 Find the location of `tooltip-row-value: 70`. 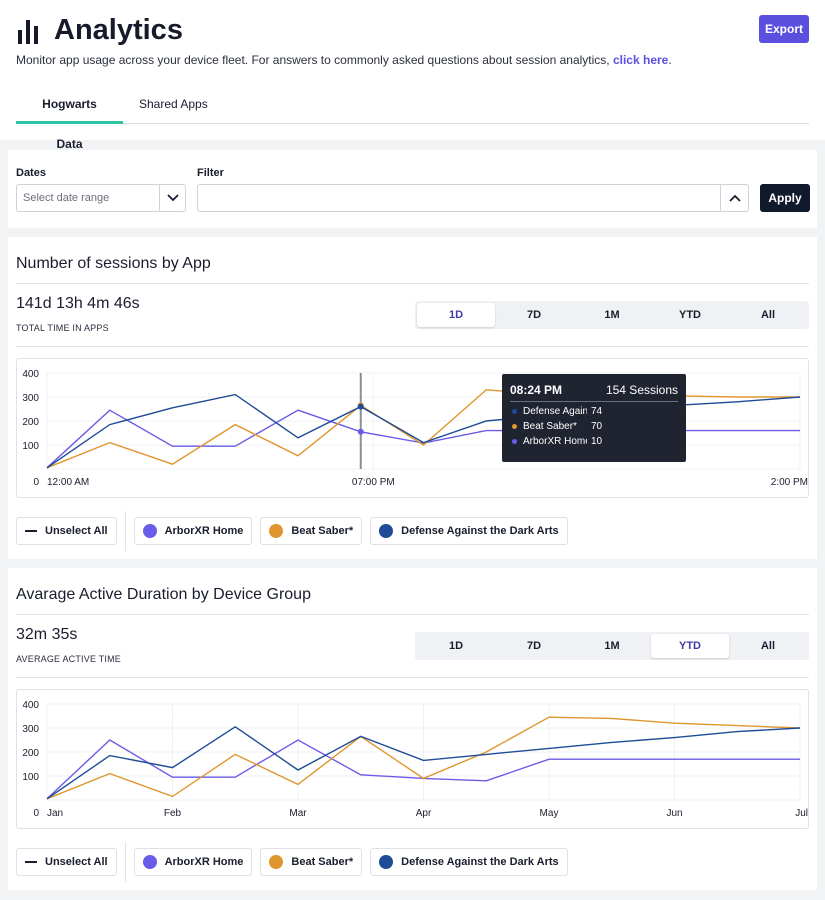

tooltip-row-value: 70 is located at coordinates (597, 426).